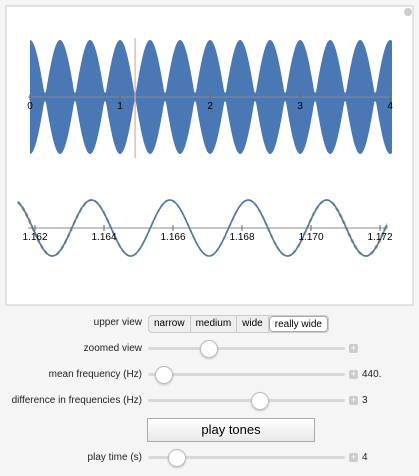 The height and width of the screenshot is (476, 419). What do you see at coordinates (246, 400) in the screenshot?
I see `difference-slider` at bounding box center [246, 400].